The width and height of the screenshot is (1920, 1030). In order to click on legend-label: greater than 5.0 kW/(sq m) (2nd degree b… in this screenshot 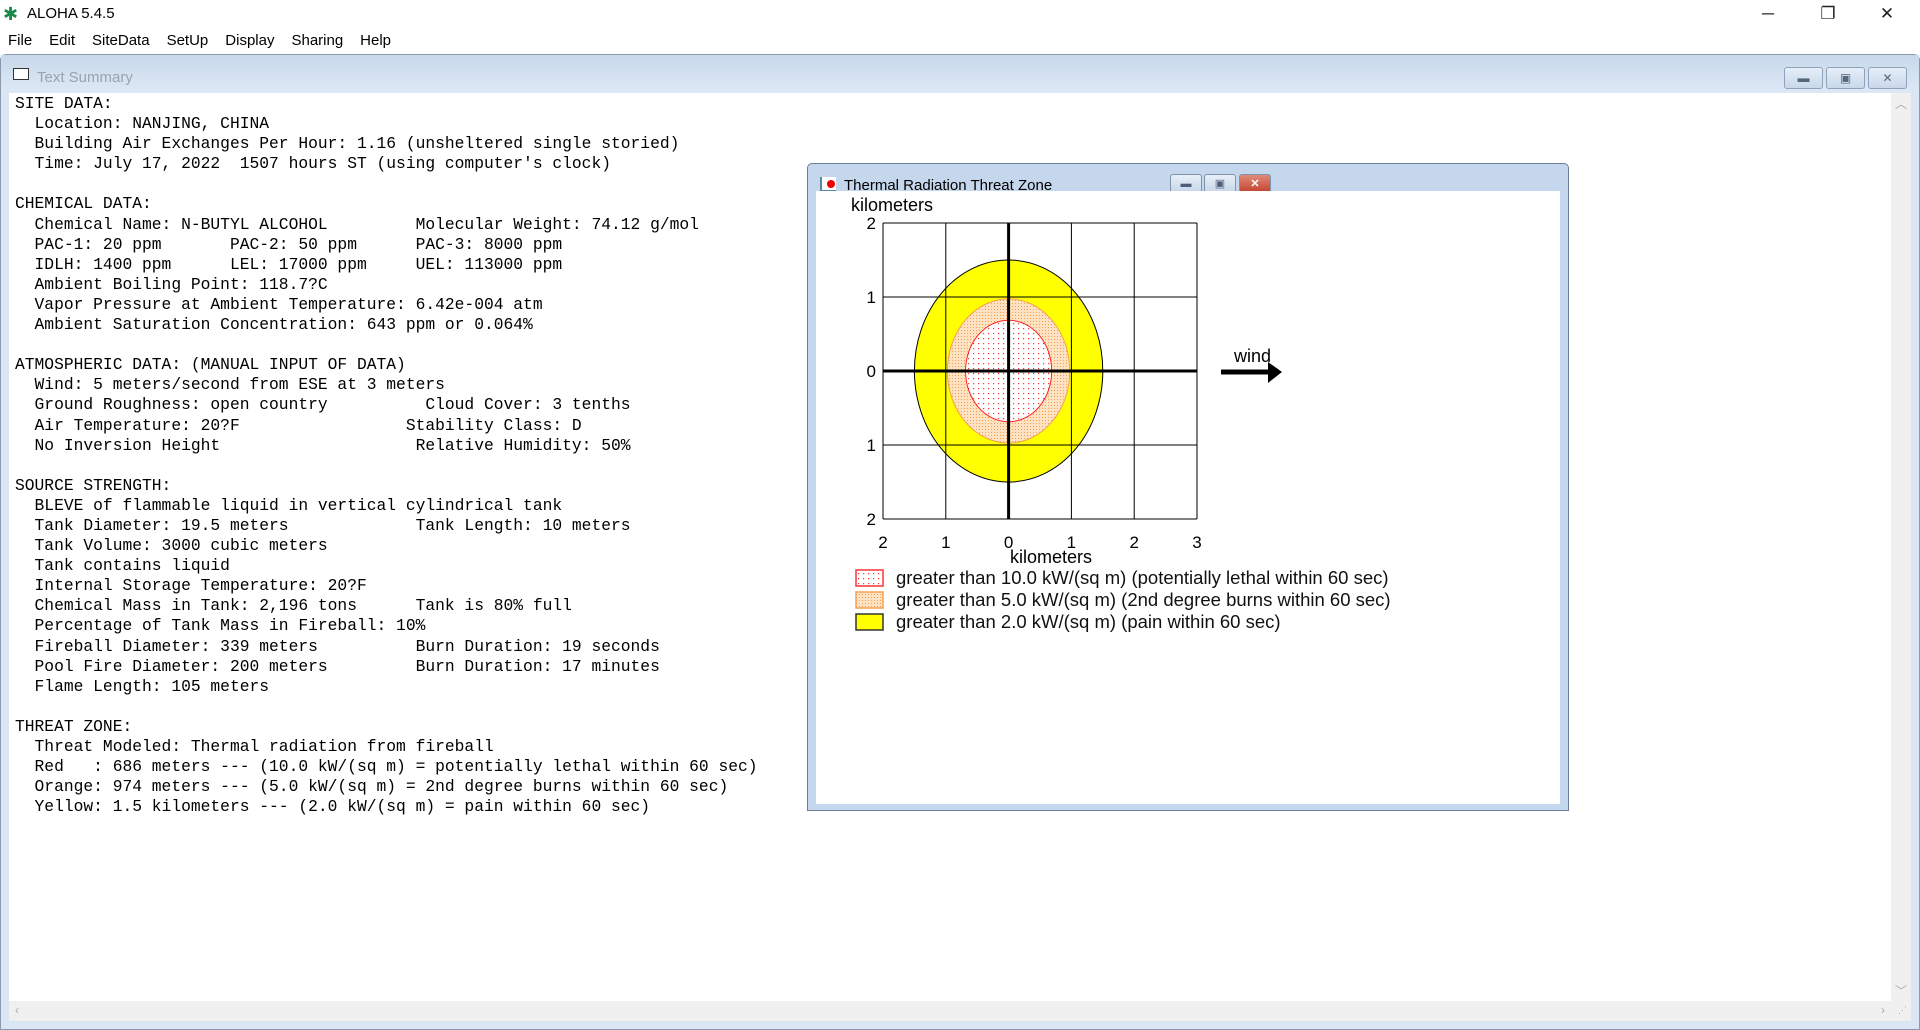, I will do `click(1143, 599)`.